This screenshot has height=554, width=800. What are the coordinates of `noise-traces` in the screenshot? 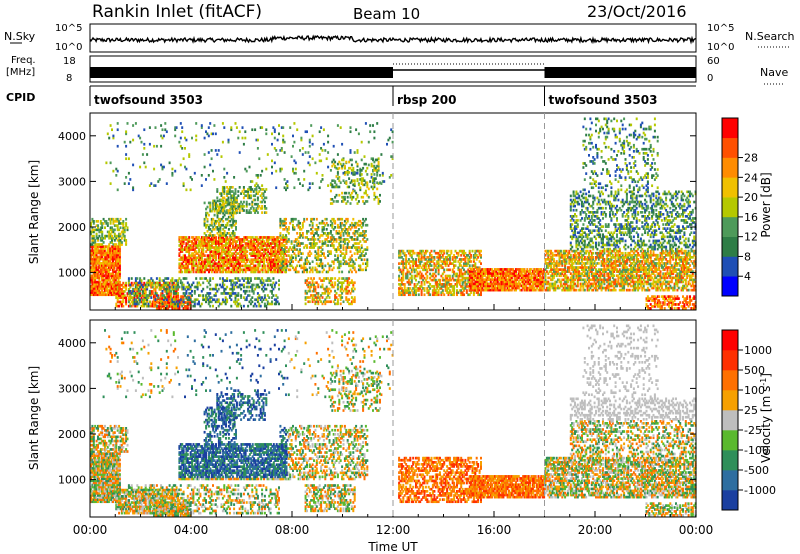 It's located at (393, 39).